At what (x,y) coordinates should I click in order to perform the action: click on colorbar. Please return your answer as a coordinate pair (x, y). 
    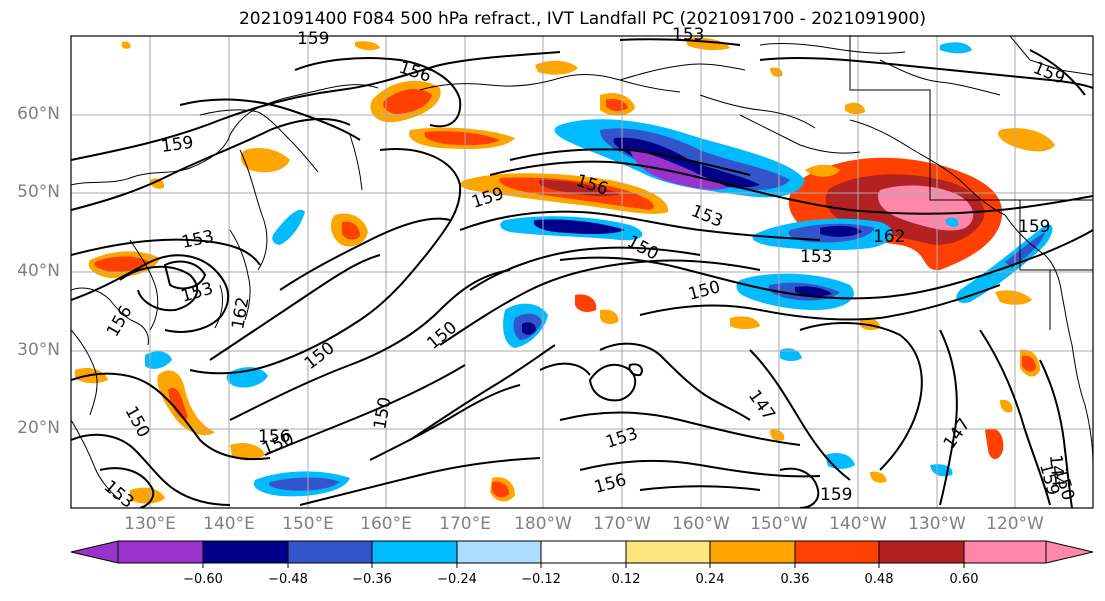
    Looking at the image, I should click on (582, 554).